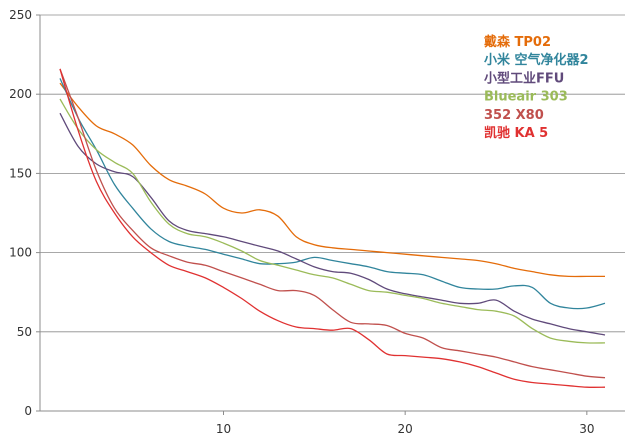 The width and height of the screenshot is (640, 446). I want to click on y-tick-label: 100, so click(20, 253).